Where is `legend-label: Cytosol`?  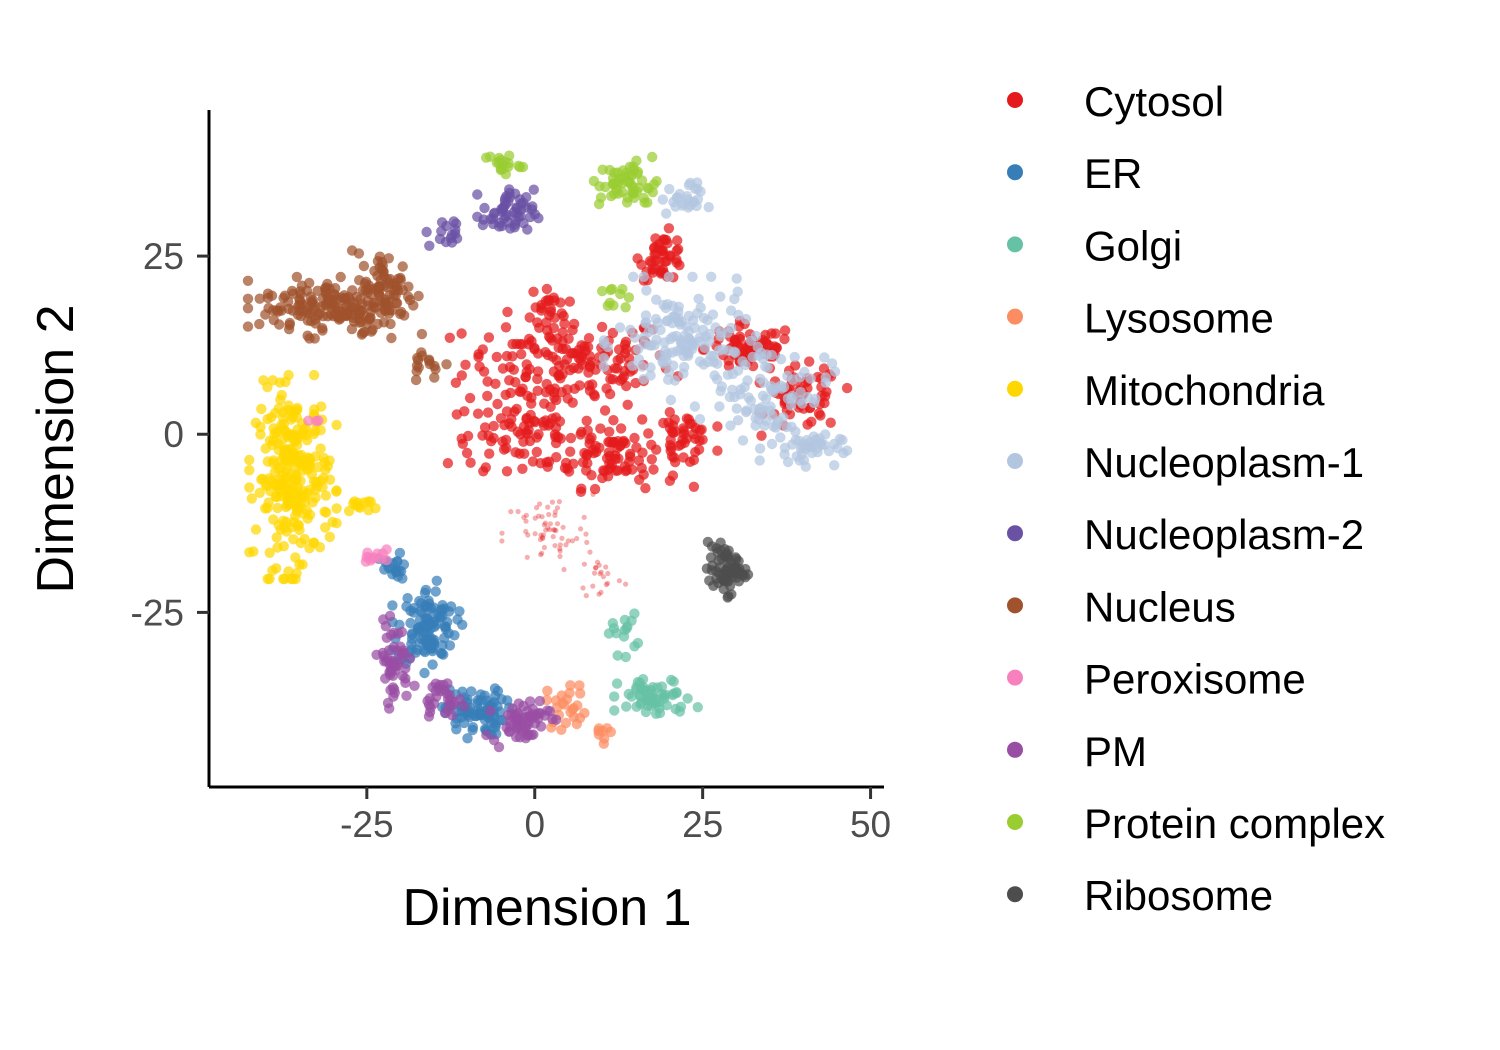 legend-label: Cytosol is located at coordinates (1154, 101).